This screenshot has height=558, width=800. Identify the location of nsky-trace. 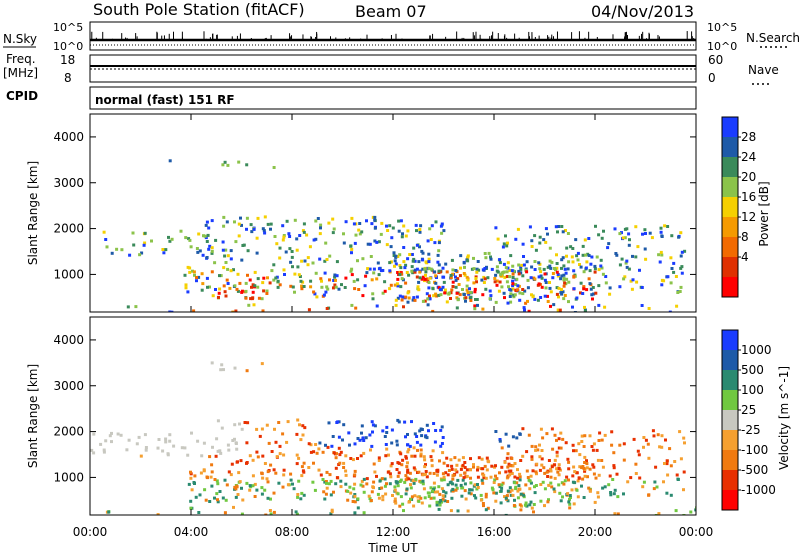
(392, 38).